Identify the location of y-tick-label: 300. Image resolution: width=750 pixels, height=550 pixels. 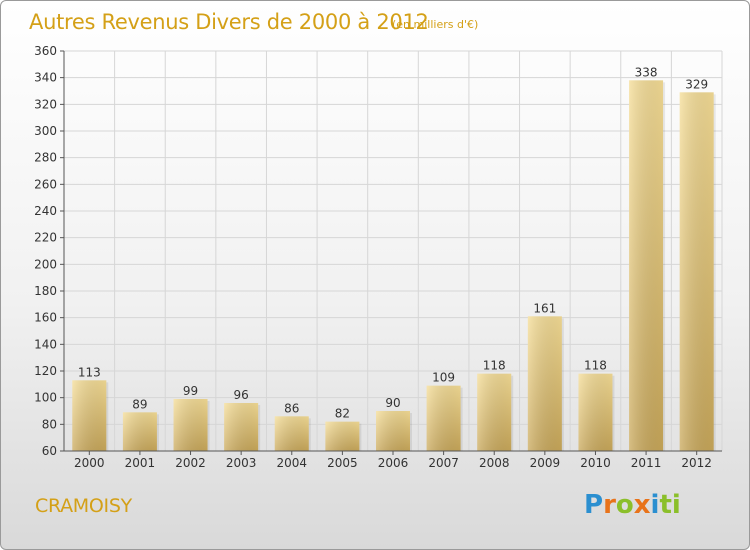
(45, 131).